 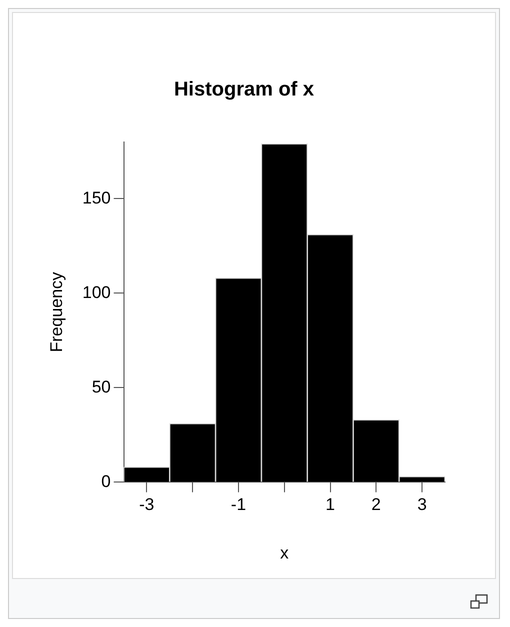 I want to click on y-tick-label: 150, so click(x=96, y=198).